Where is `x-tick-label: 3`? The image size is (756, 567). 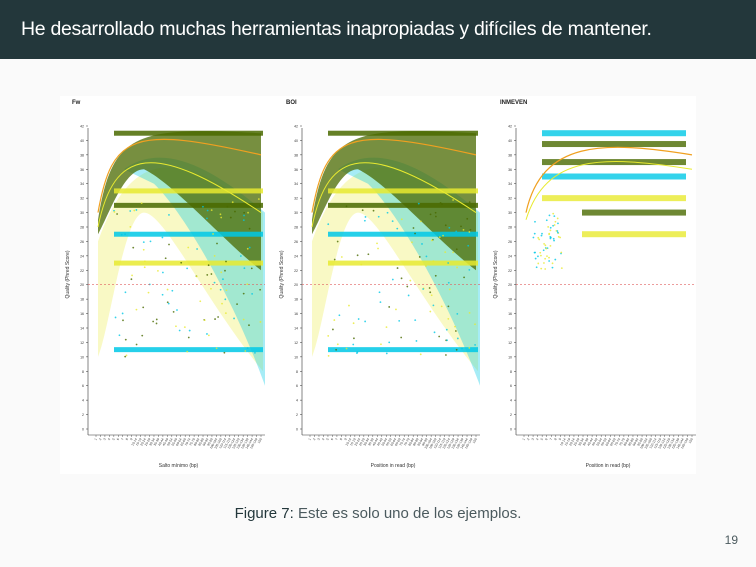
x-tick-label: 3 is located at coordinates (104, 439).